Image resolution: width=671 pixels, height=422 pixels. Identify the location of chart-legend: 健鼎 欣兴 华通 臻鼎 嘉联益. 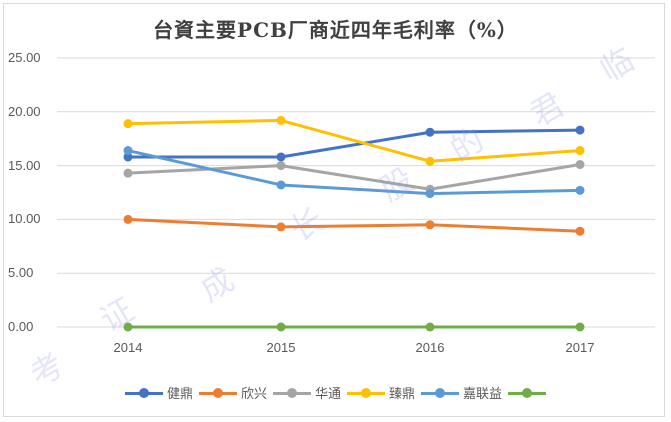
(335, 392).